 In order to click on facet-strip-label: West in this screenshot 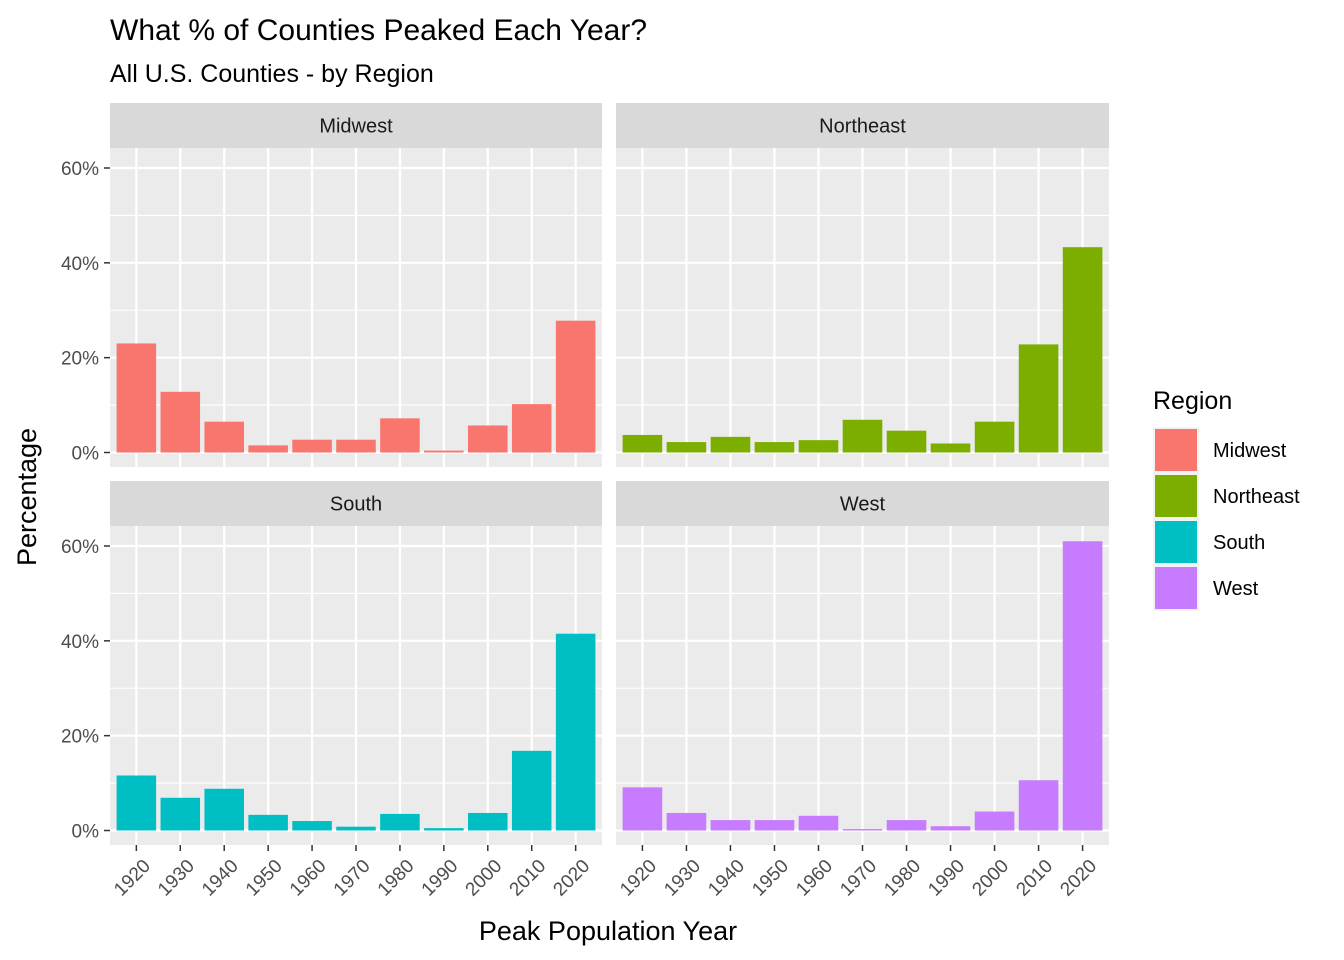, I will do `click(863, 505)`.